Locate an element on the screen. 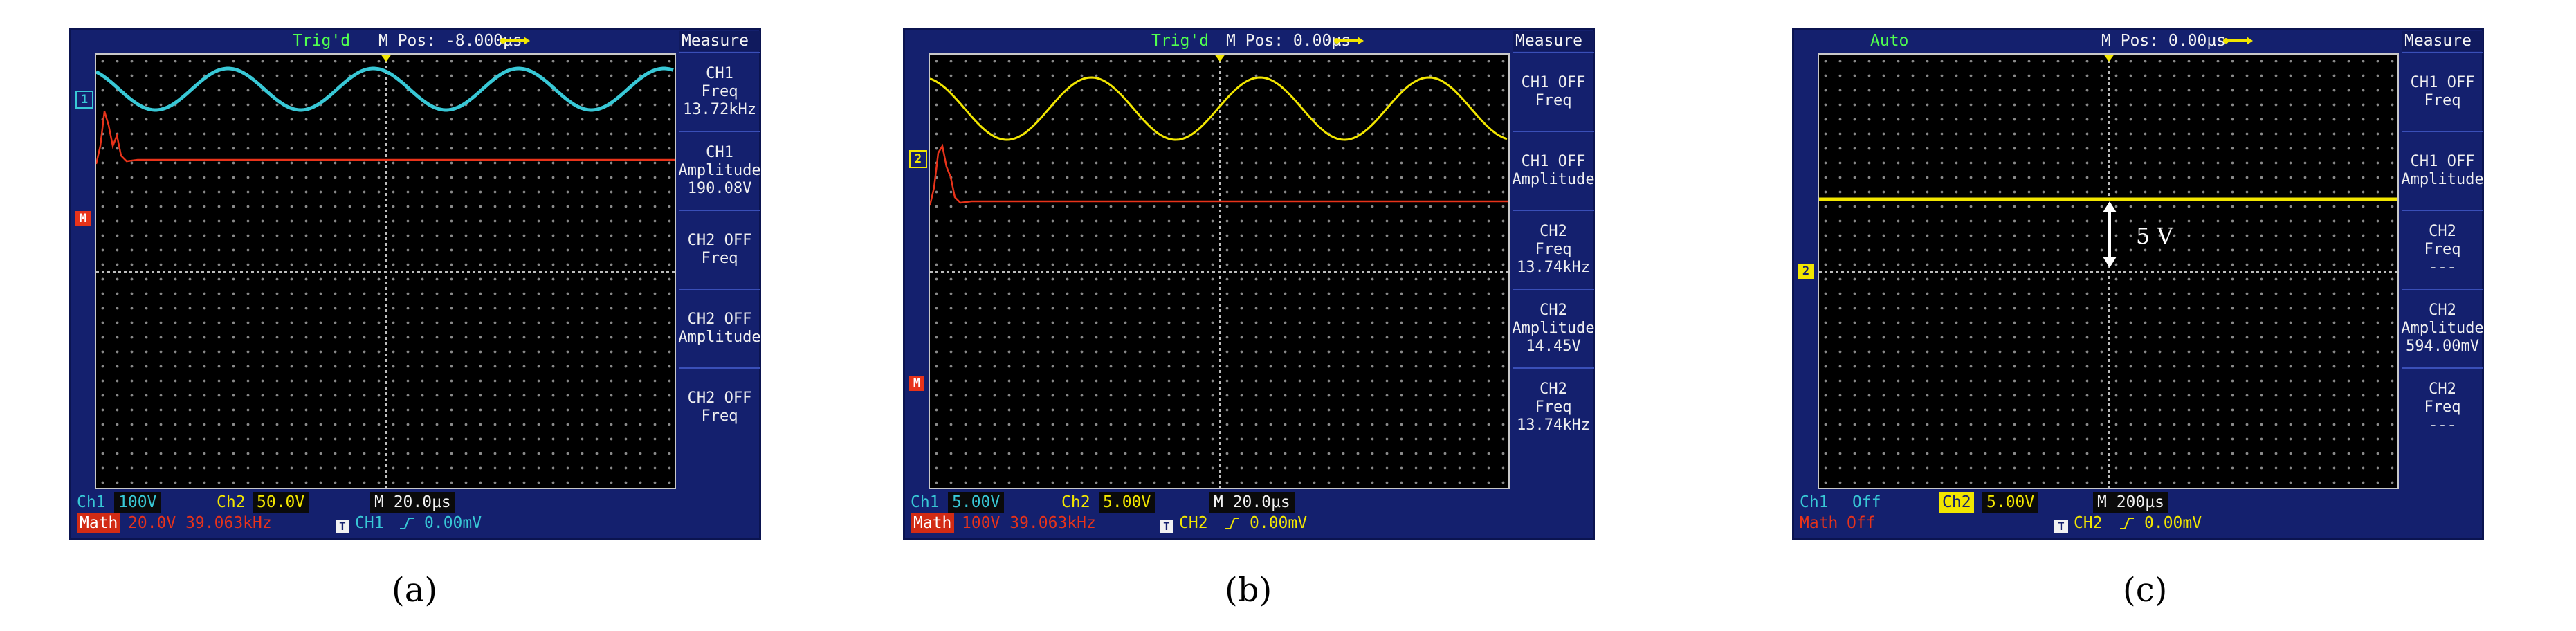  voltage-annotation: 5 V is located at coordinates (2155, 236).